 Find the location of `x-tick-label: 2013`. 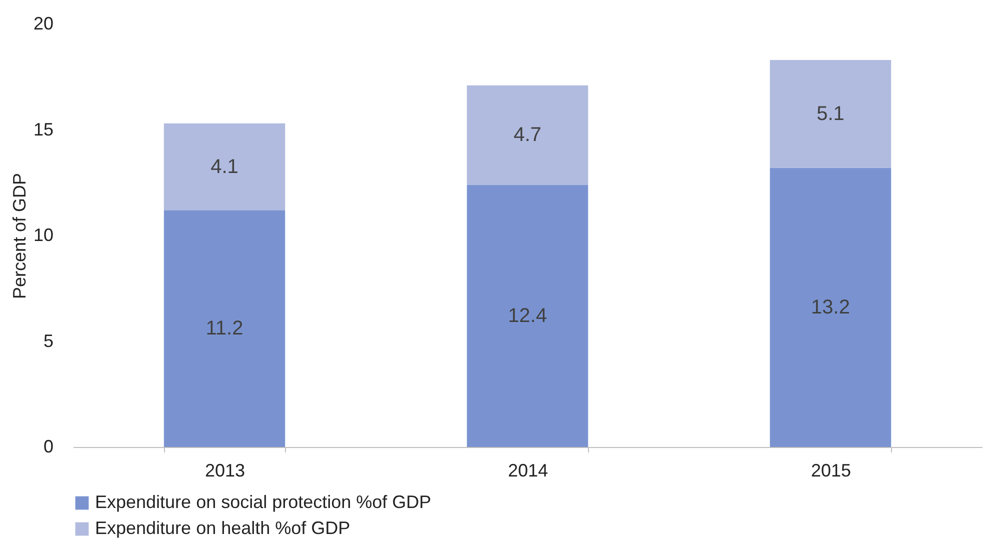

x-tick-label: 2013 is located at coordinates (225, 470).